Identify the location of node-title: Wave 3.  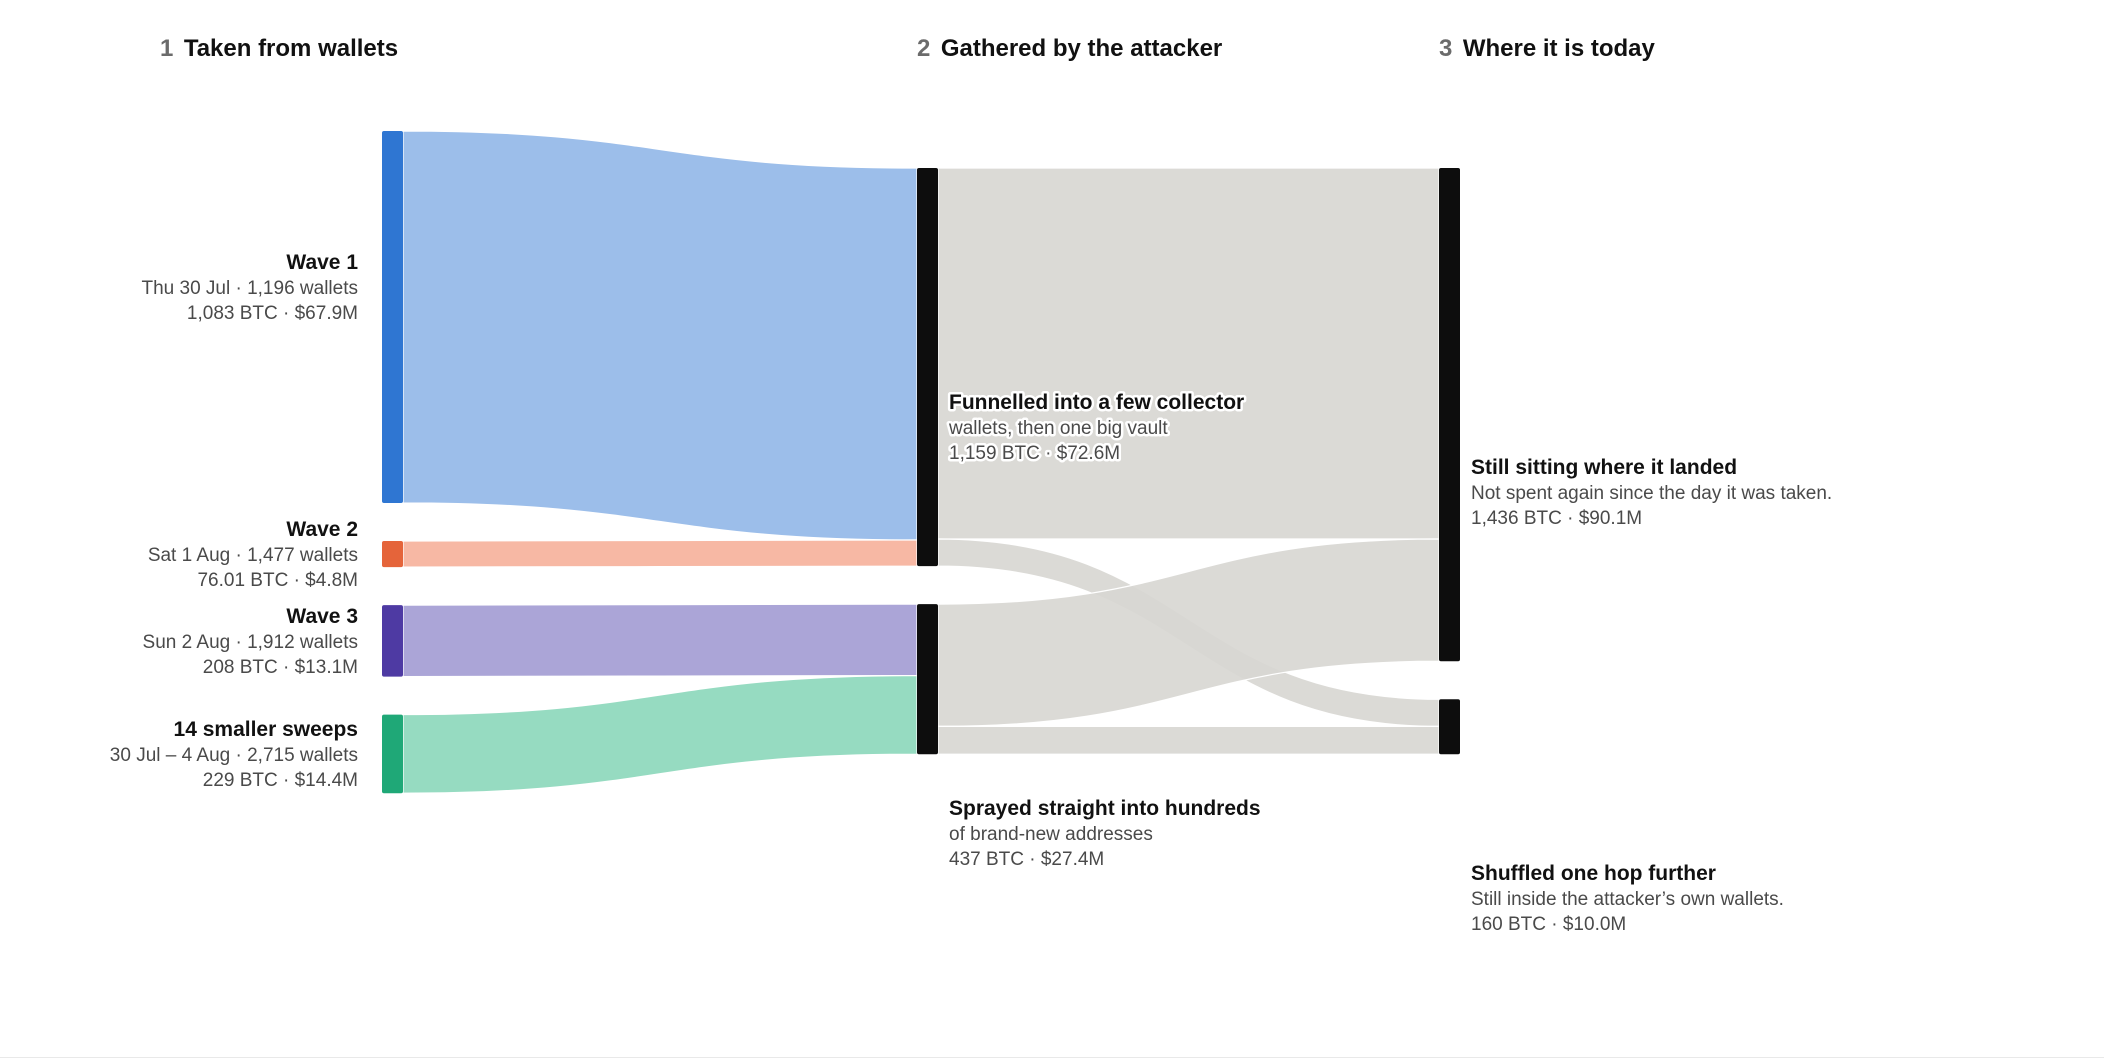
(322, 616).